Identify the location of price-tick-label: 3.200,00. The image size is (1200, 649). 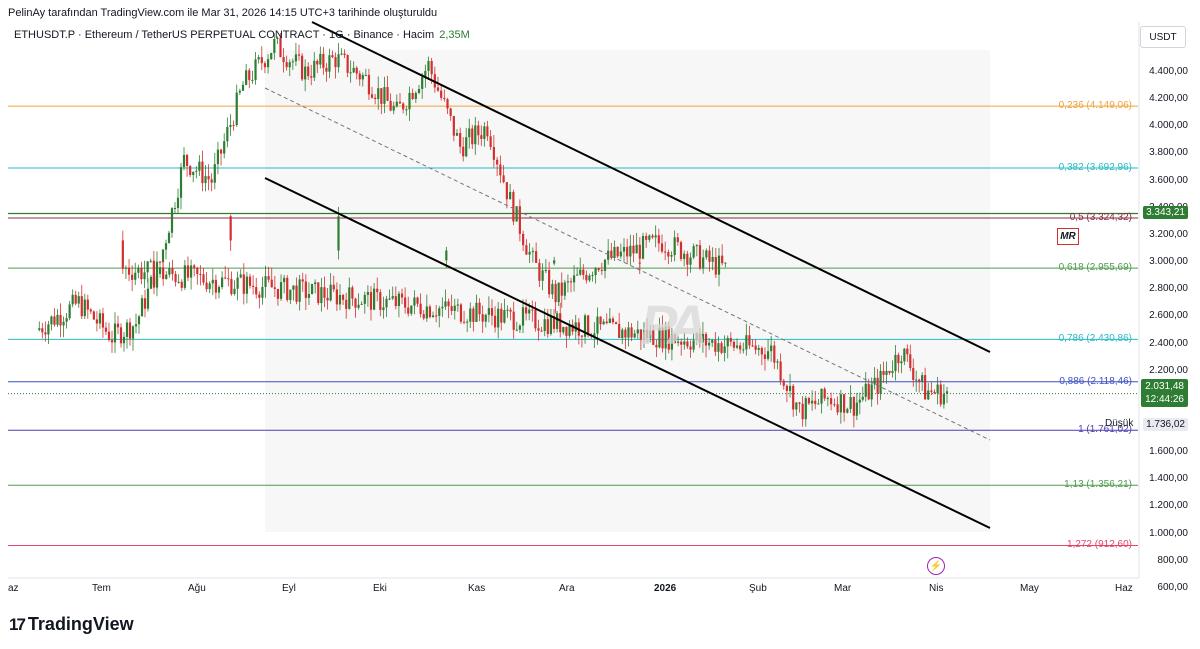
(1168, 234).